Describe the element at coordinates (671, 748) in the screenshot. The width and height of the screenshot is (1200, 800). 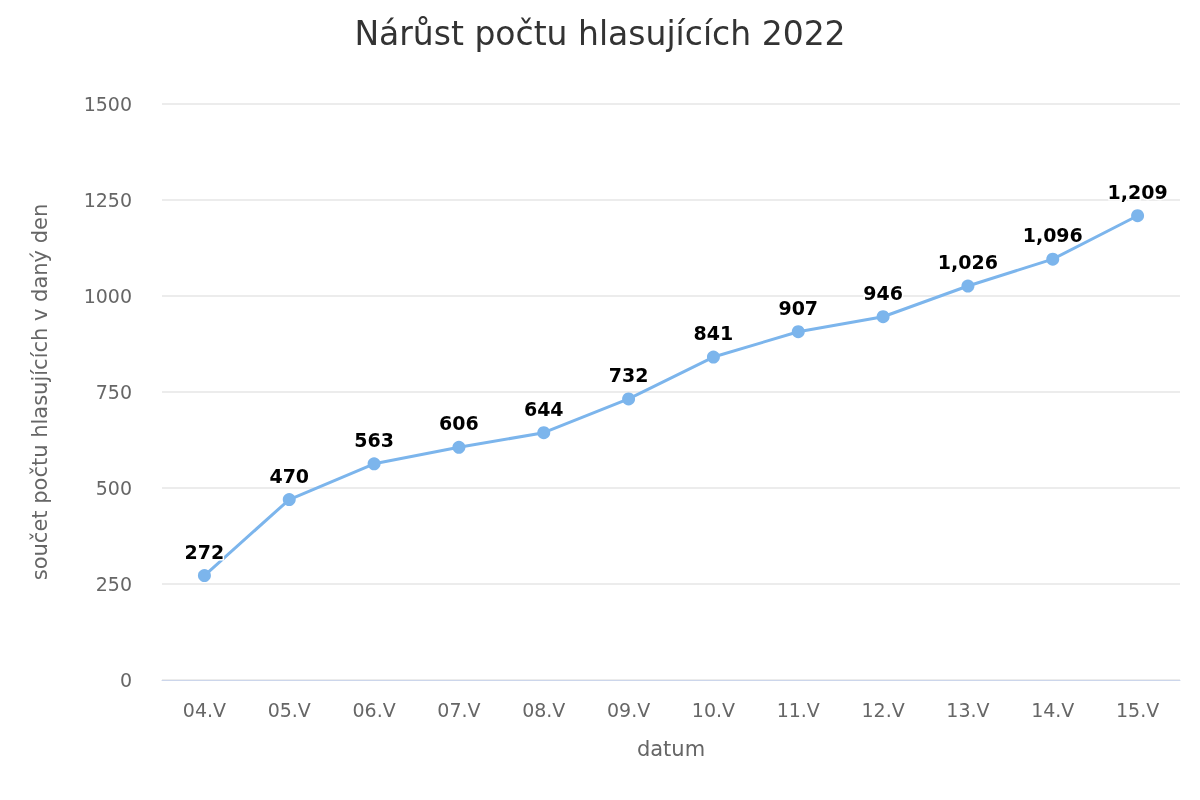
I see `x-axis-title: datum` at that location.